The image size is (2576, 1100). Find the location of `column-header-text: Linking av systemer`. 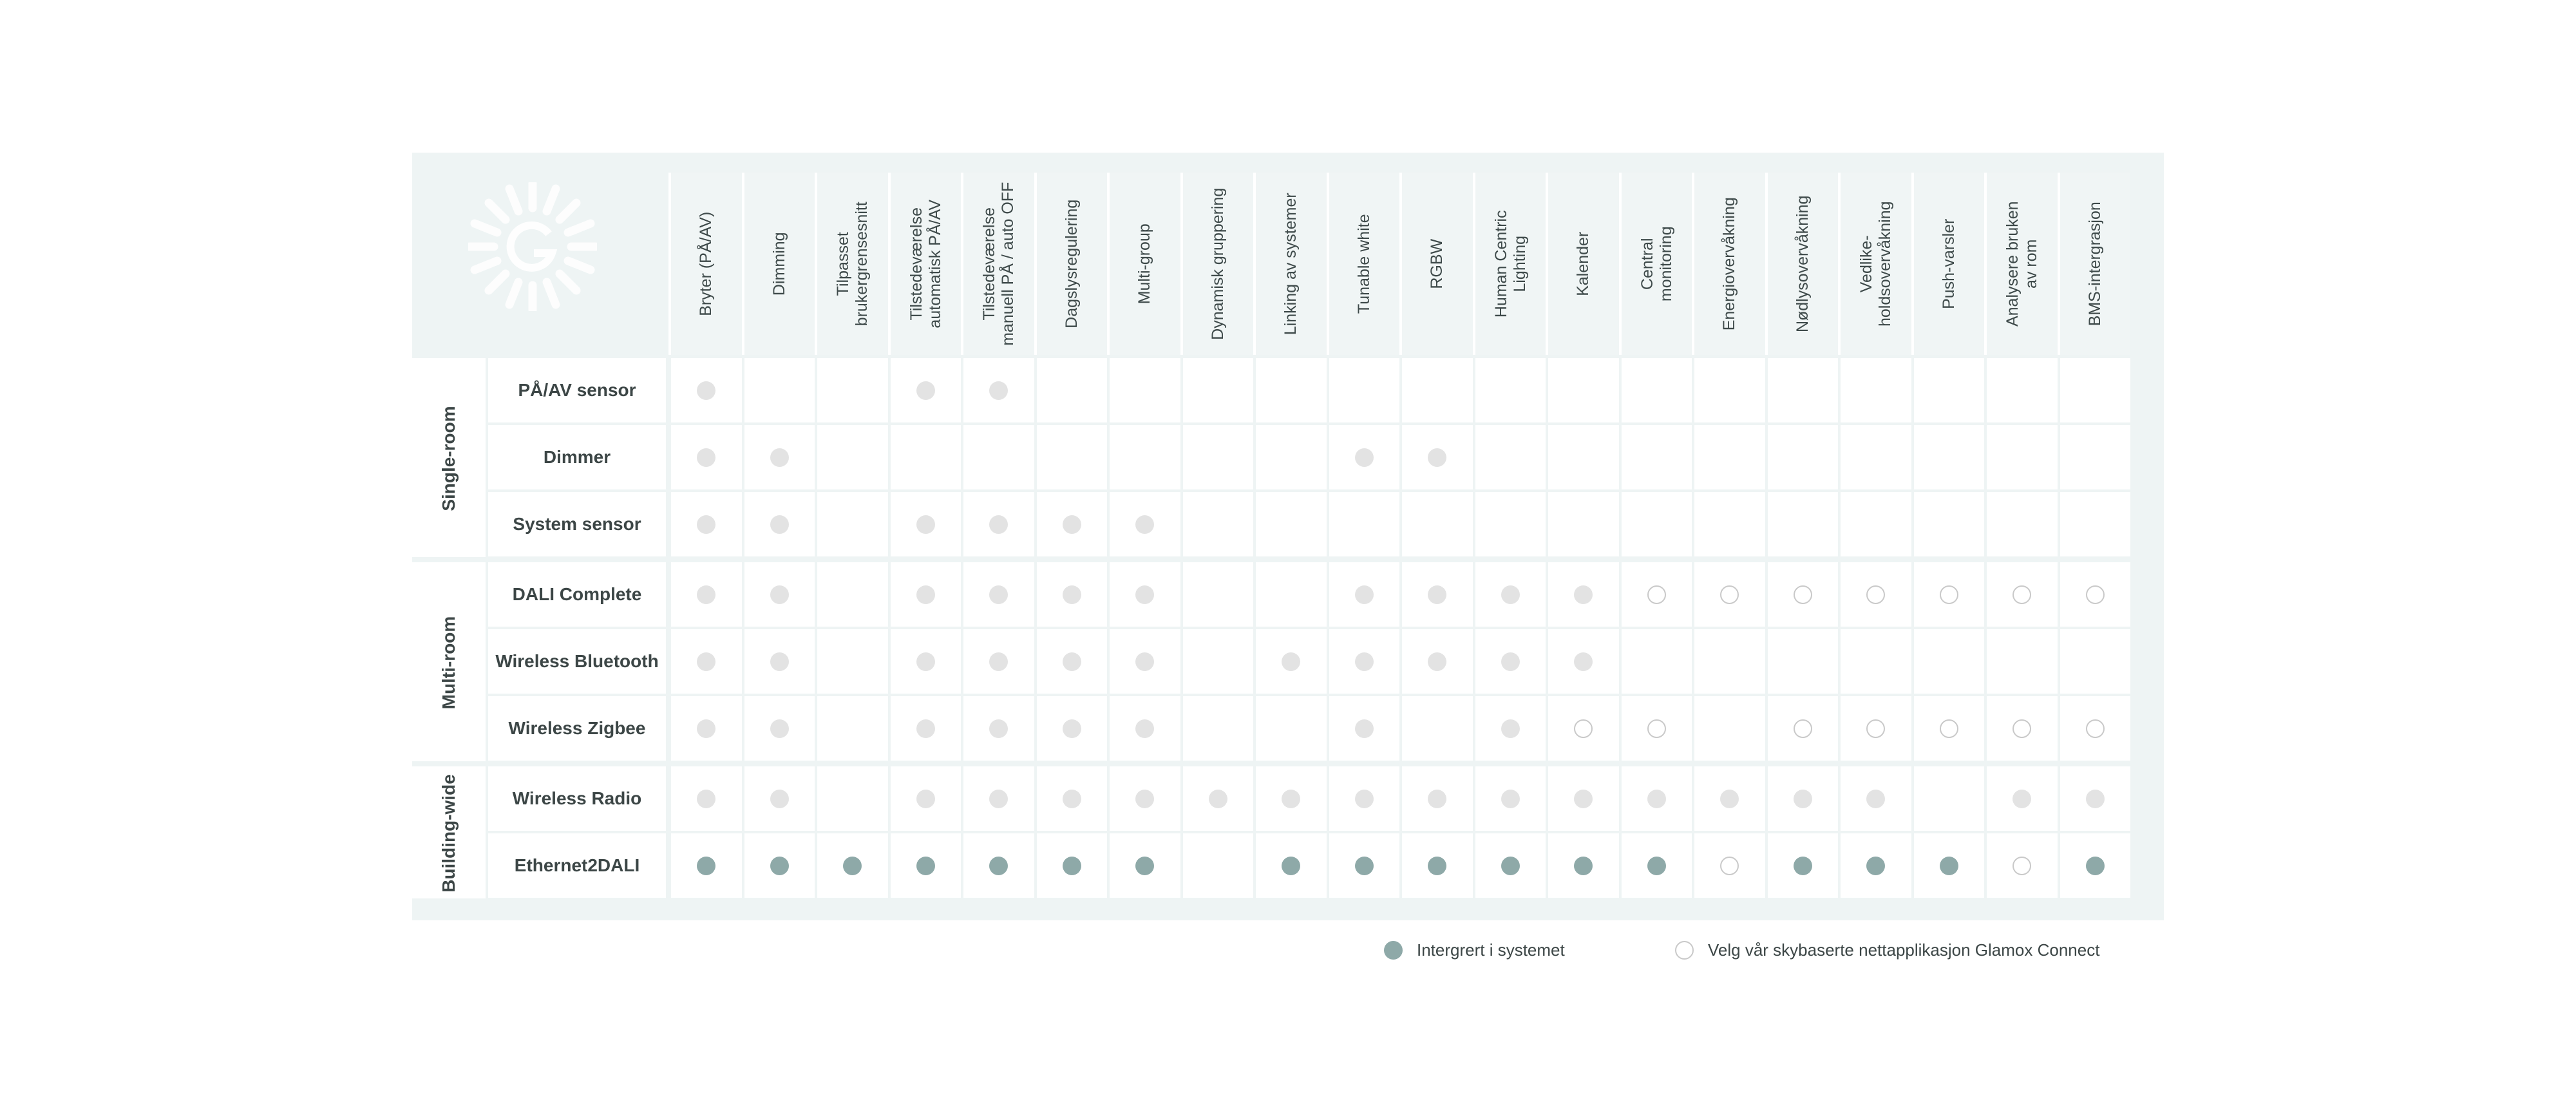

column-header-text: Linking av systemer is located at coordinates (1291, 264).